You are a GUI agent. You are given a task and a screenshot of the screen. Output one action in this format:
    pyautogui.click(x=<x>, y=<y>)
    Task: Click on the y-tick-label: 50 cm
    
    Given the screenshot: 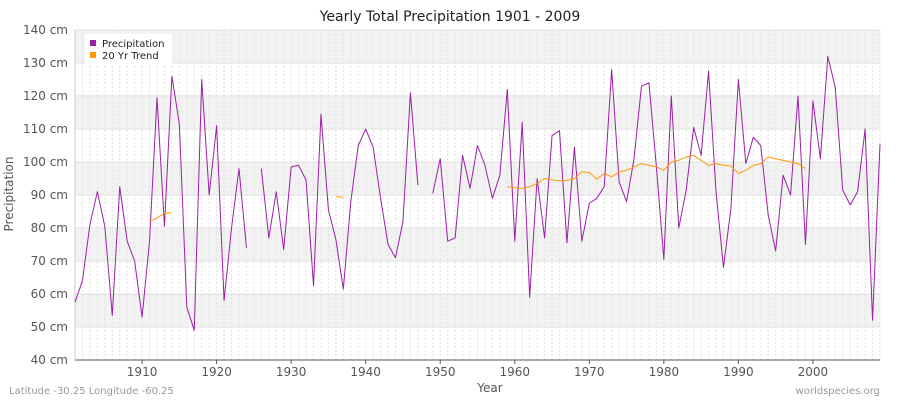 What is the action you would take?
    pyautogui.click(x=49, y=327)
    